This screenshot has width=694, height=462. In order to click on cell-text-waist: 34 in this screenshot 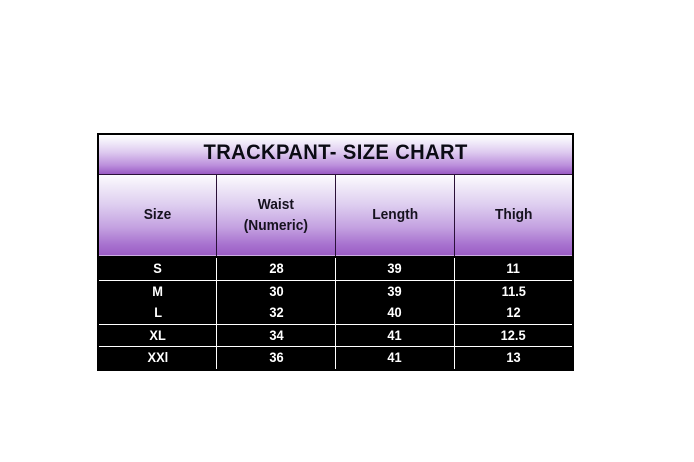, I will do `click(276, 335)`.